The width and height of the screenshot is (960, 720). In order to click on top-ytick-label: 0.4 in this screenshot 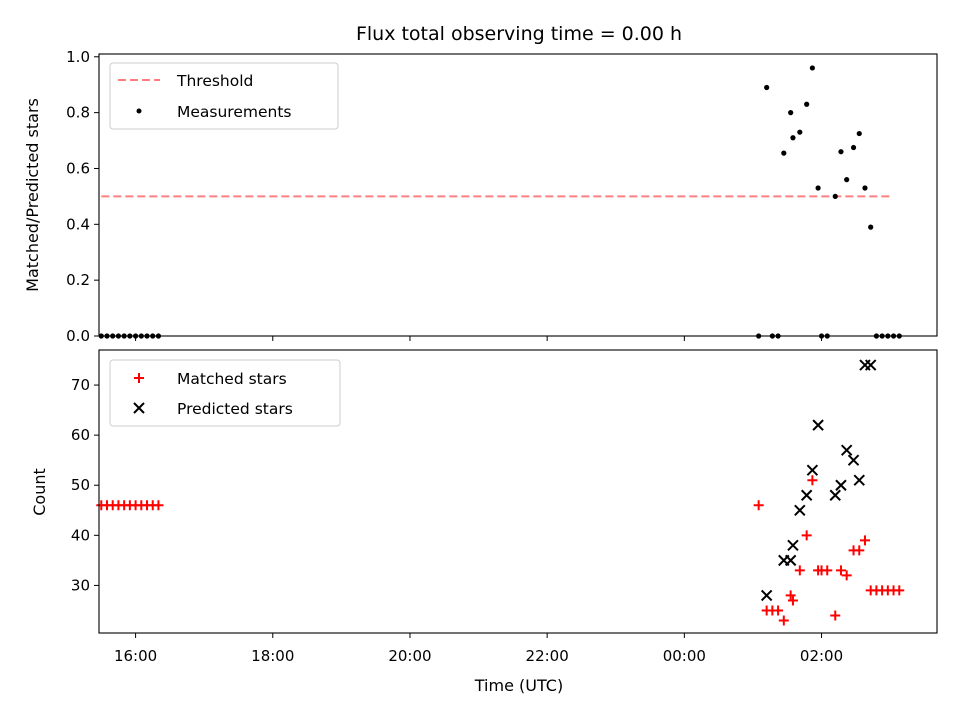, I will do `click(78, 224)`.